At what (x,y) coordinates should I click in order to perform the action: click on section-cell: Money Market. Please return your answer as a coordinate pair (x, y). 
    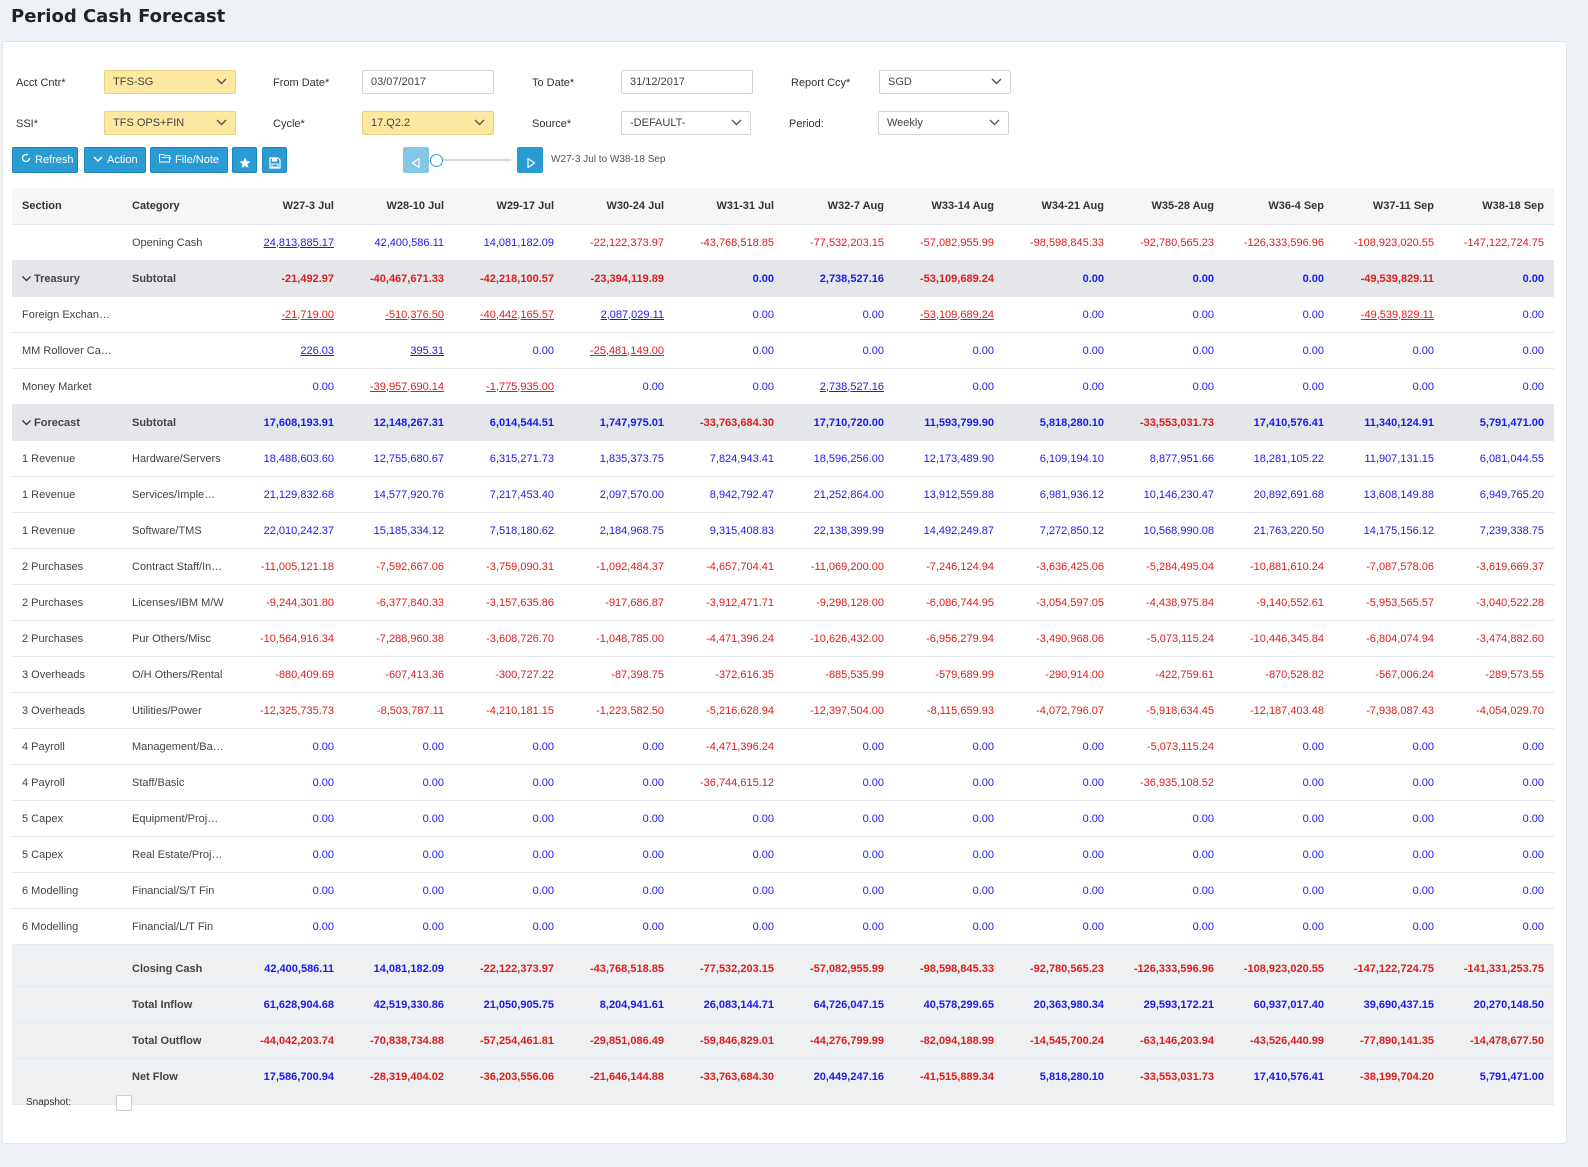
    Looking at the image, I should click on (67, 386).